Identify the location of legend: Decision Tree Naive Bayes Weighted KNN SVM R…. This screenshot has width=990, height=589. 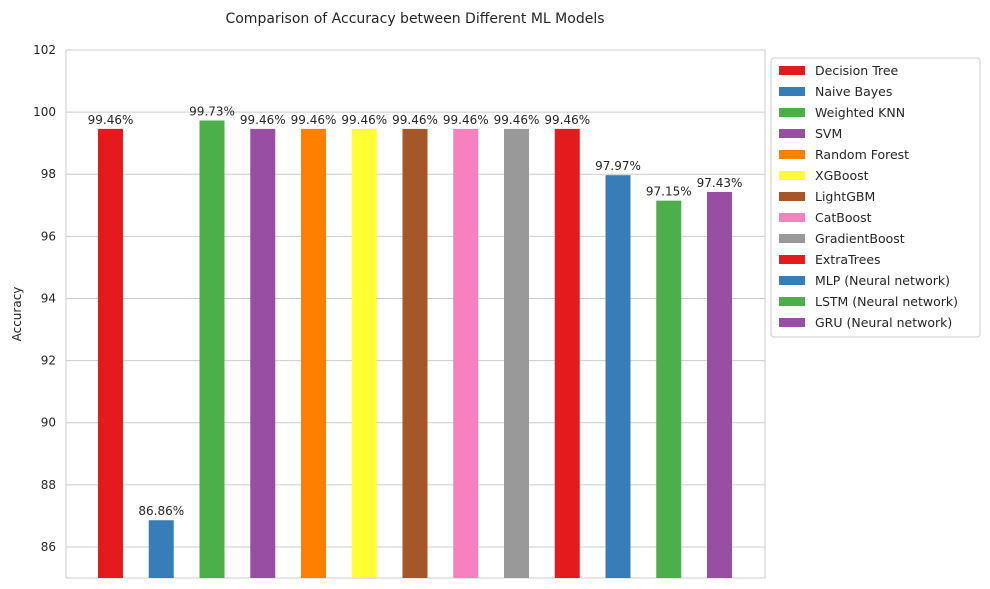
(875, 197).